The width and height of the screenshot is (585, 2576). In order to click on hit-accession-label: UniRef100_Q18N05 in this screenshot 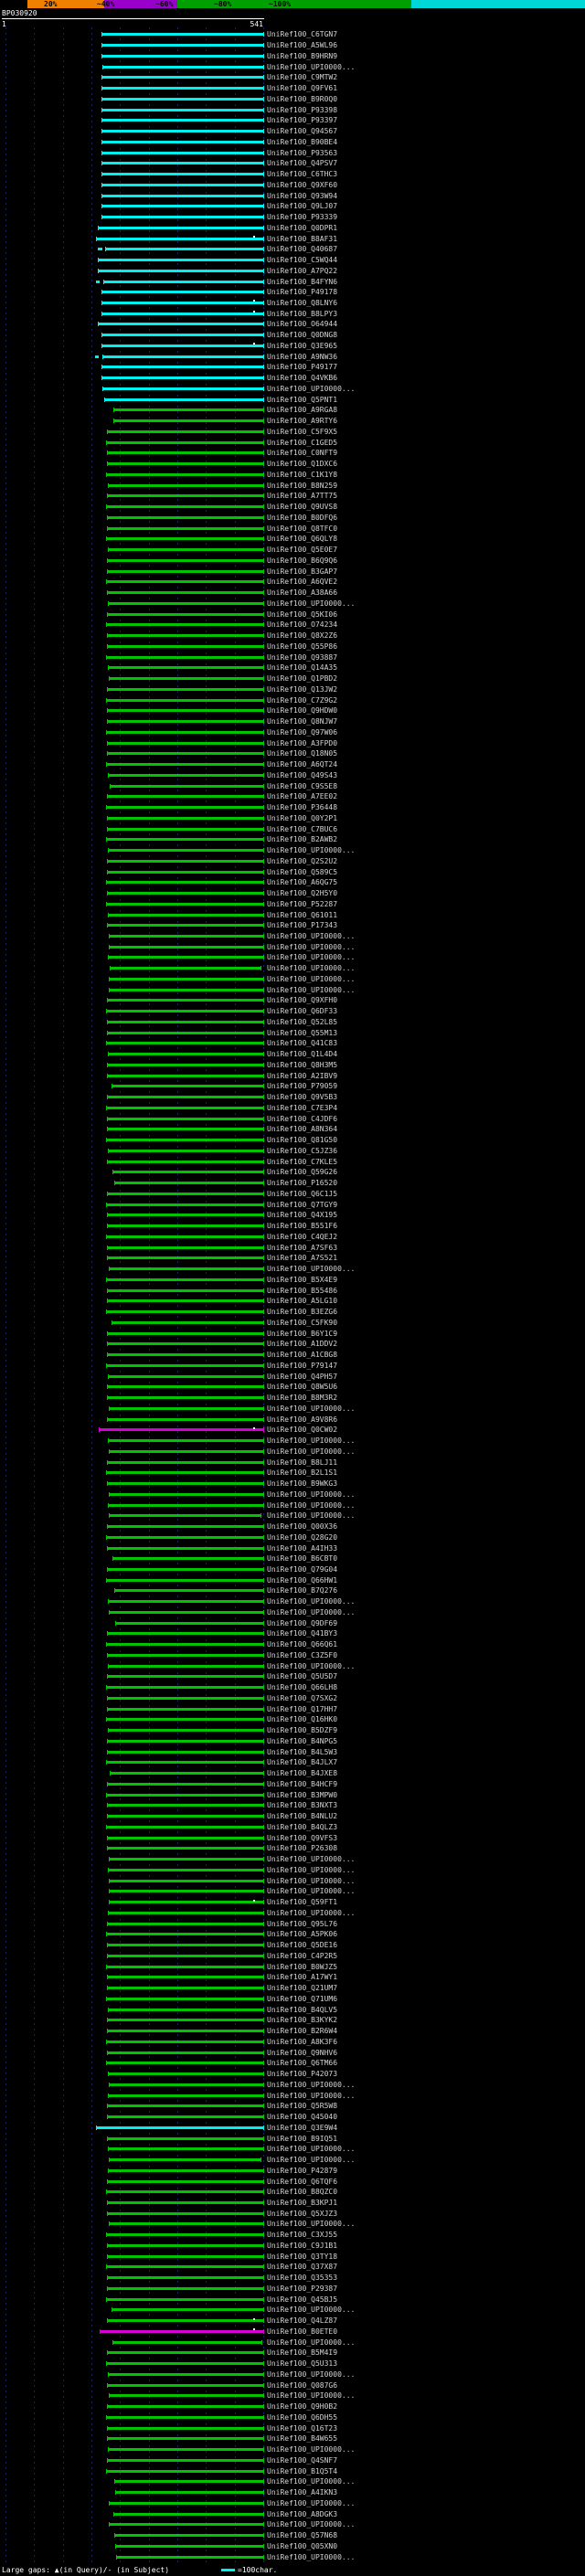, I will do `click(302, 753)`.